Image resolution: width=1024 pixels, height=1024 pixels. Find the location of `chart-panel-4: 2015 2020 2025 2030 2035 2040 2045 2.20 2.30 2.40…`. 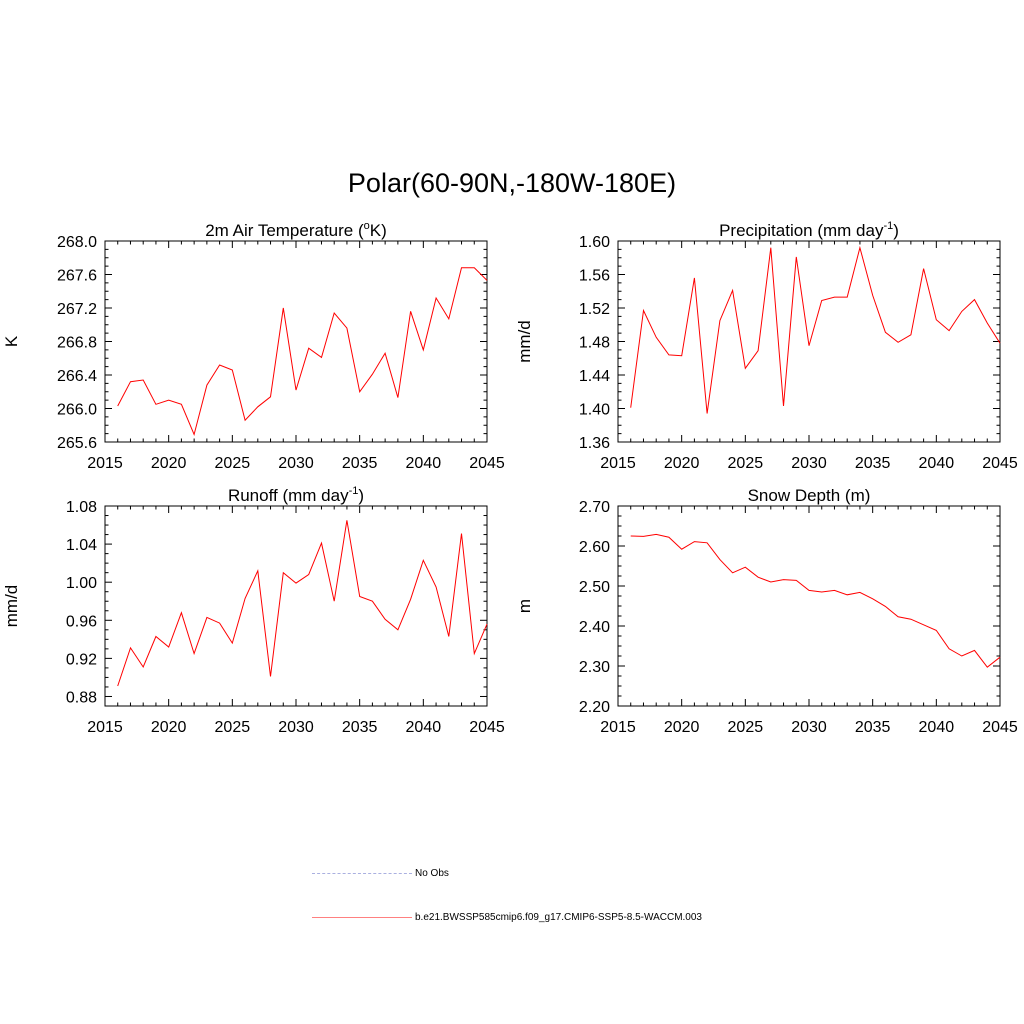

chart-panel-4: 2015 2020 2025 2030 2035 2040 2045 2.20 2.30 2.40… is located at coordinates (766, 611).